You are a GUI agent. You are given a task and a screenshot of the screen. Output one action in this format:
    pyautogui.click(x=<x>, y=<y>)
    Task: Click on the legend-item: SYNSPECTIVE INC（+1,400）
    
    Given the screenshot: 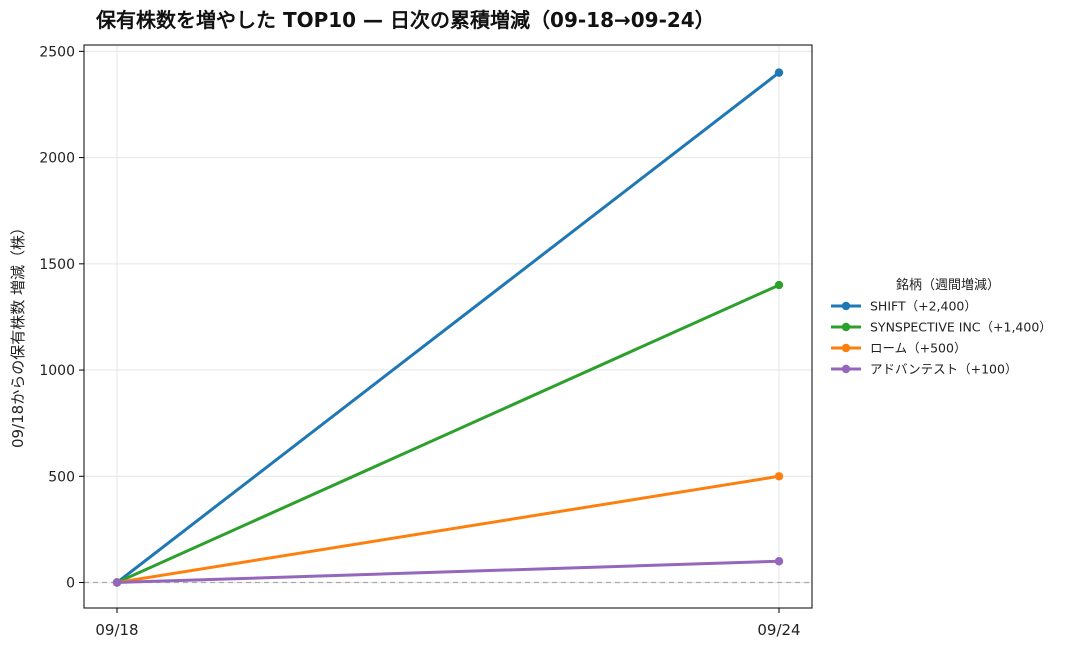 What is the action you would take?
    pyautogui.click(x=941, y=327)
    